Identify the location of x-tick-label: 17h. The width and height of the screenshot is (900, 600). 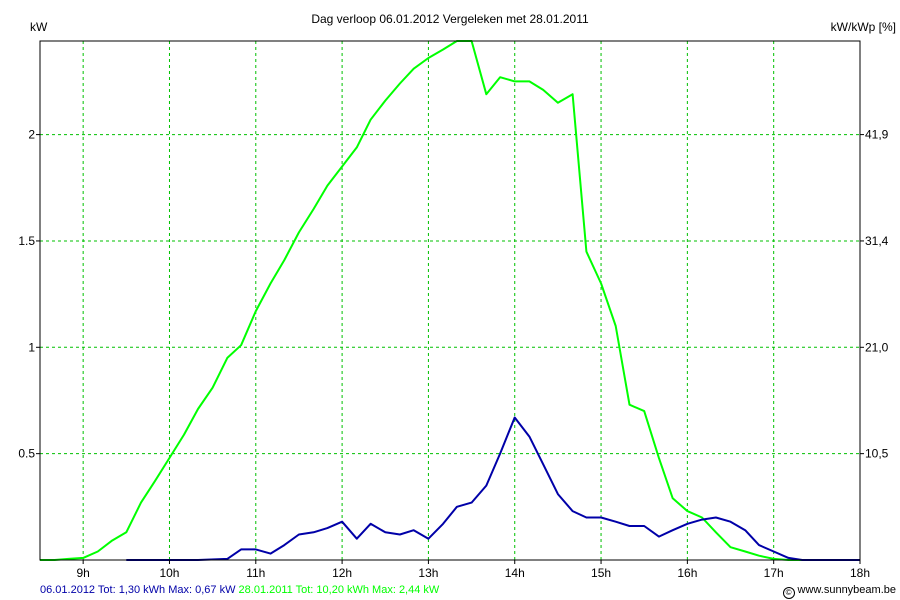
(774, 573).